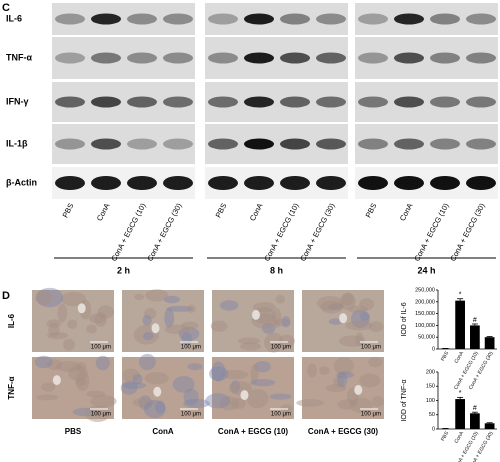 Image resolution: width=500 pixels, height=462 pixels. Describe the element at coordinates (460, 437) in the screenshot. I see `x-tick-label: ConA` at that location.